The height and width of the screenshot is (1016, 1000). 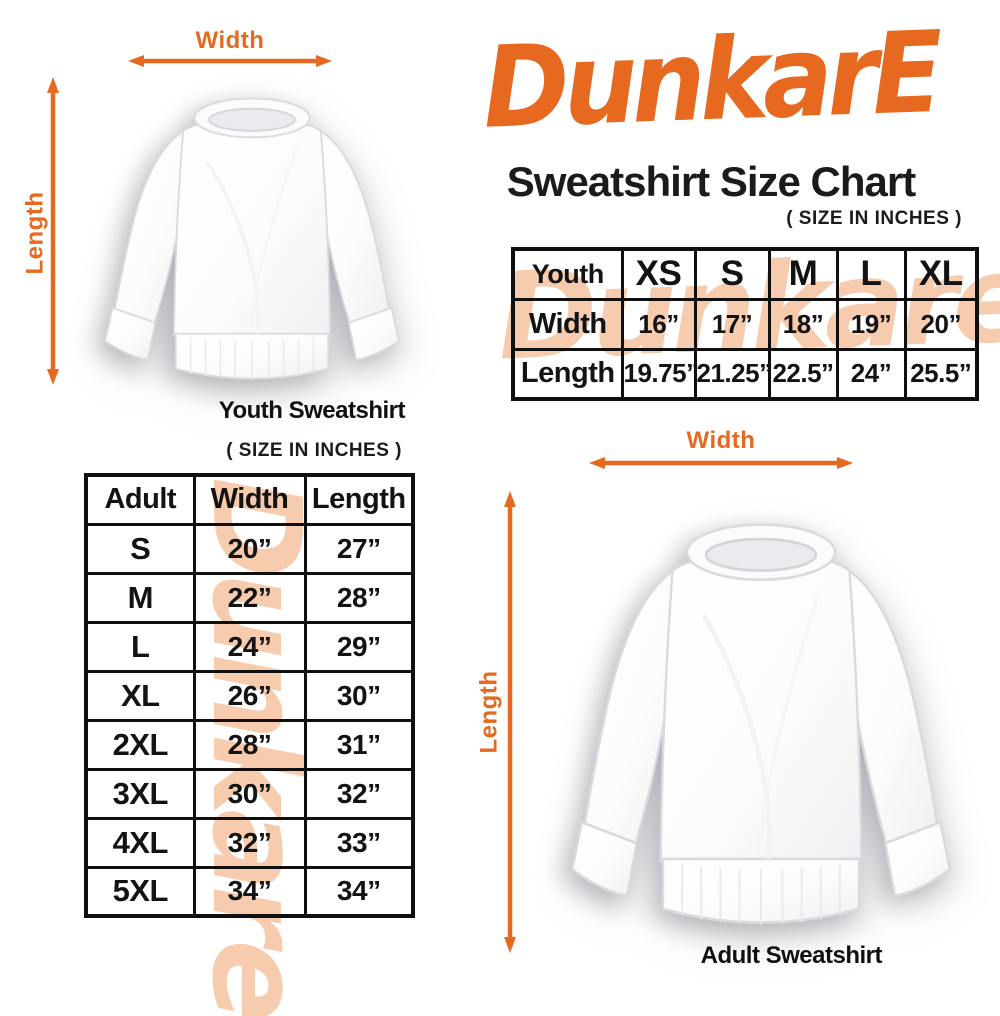 What do you see at coordinates (659, 374) in the screenshot?
I see `table-cell: 19.75”` at bounding box center [659, 374].